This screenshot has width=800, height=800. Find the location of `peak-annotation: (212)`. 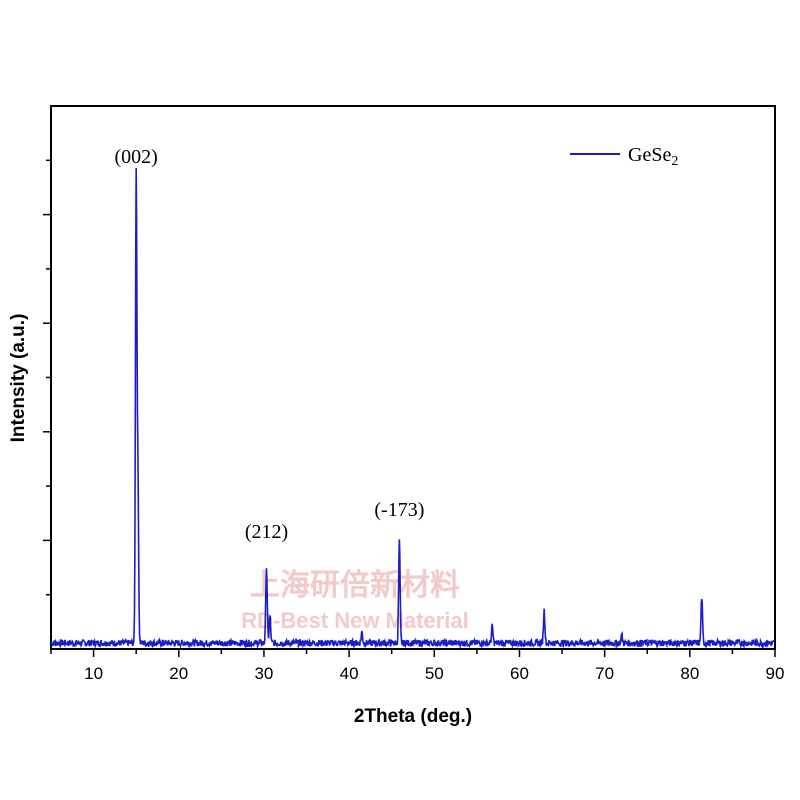

peak-annotation: (212) is located at coordinates (266, 532).